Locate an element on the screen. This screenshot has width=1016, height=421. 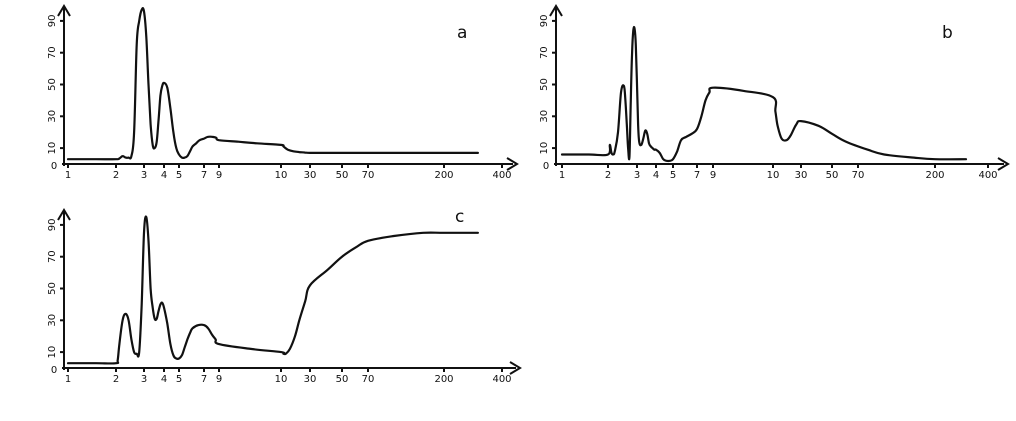
panel-label-b: b is located at coordinates (947, 33).